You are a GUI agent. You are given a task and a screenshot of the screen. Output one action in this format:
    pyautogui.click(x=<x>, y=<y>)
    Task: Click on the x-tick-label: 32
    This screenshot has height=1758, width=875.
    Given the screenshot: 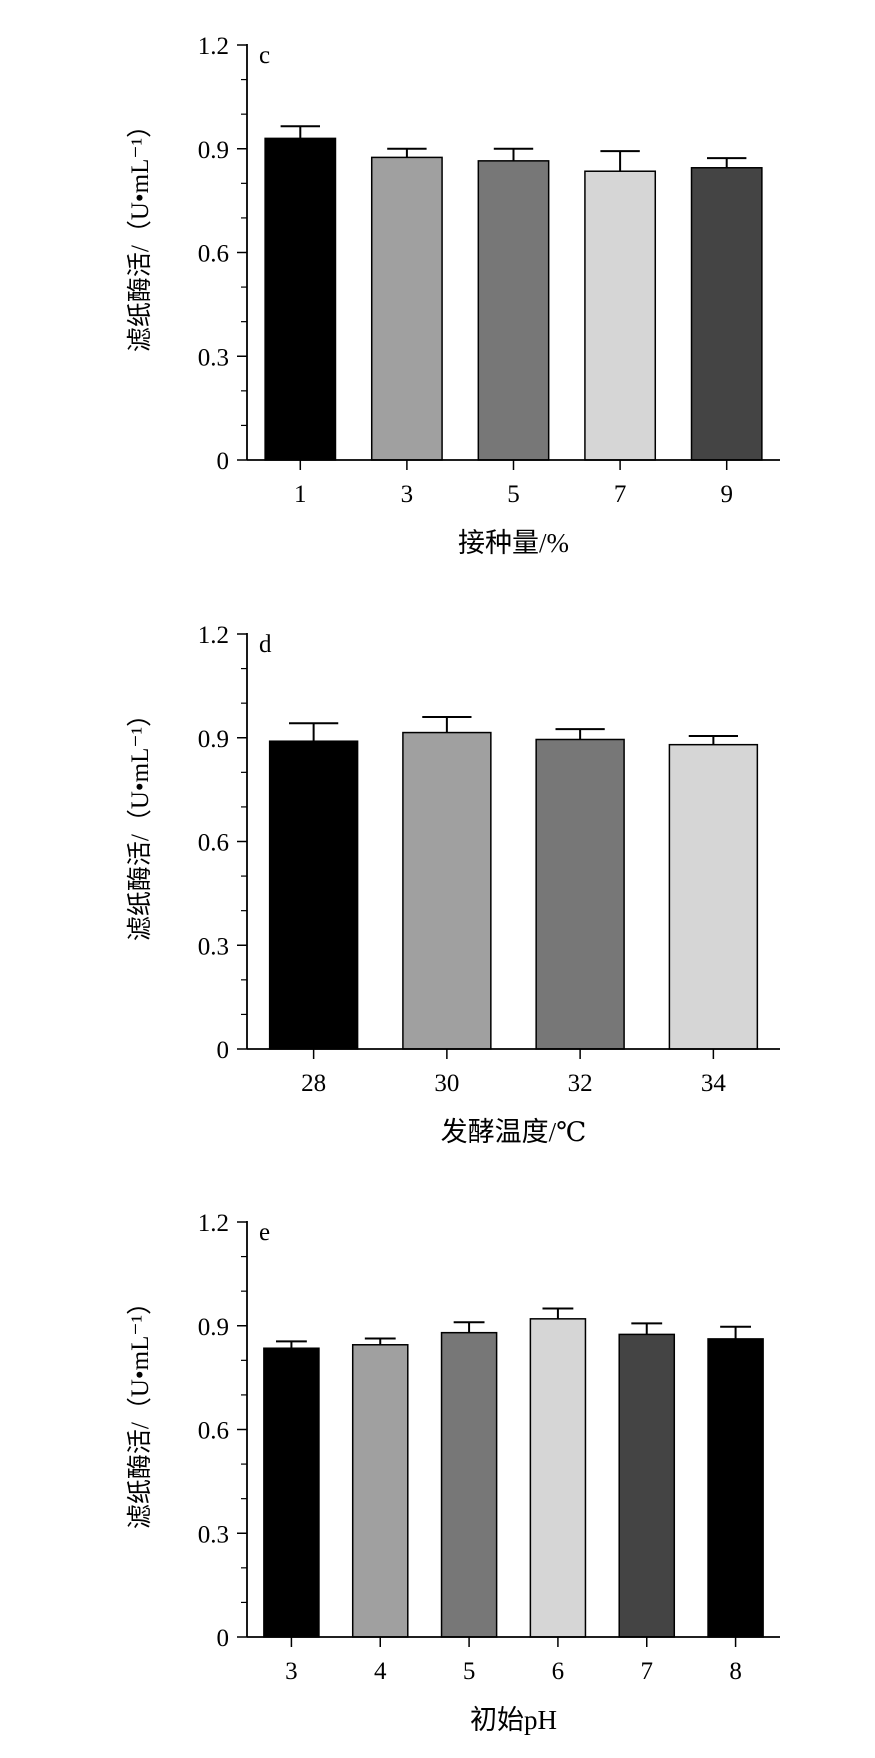 What is the action you would take?
    pyautogui.click(x=580, y=1083)
    